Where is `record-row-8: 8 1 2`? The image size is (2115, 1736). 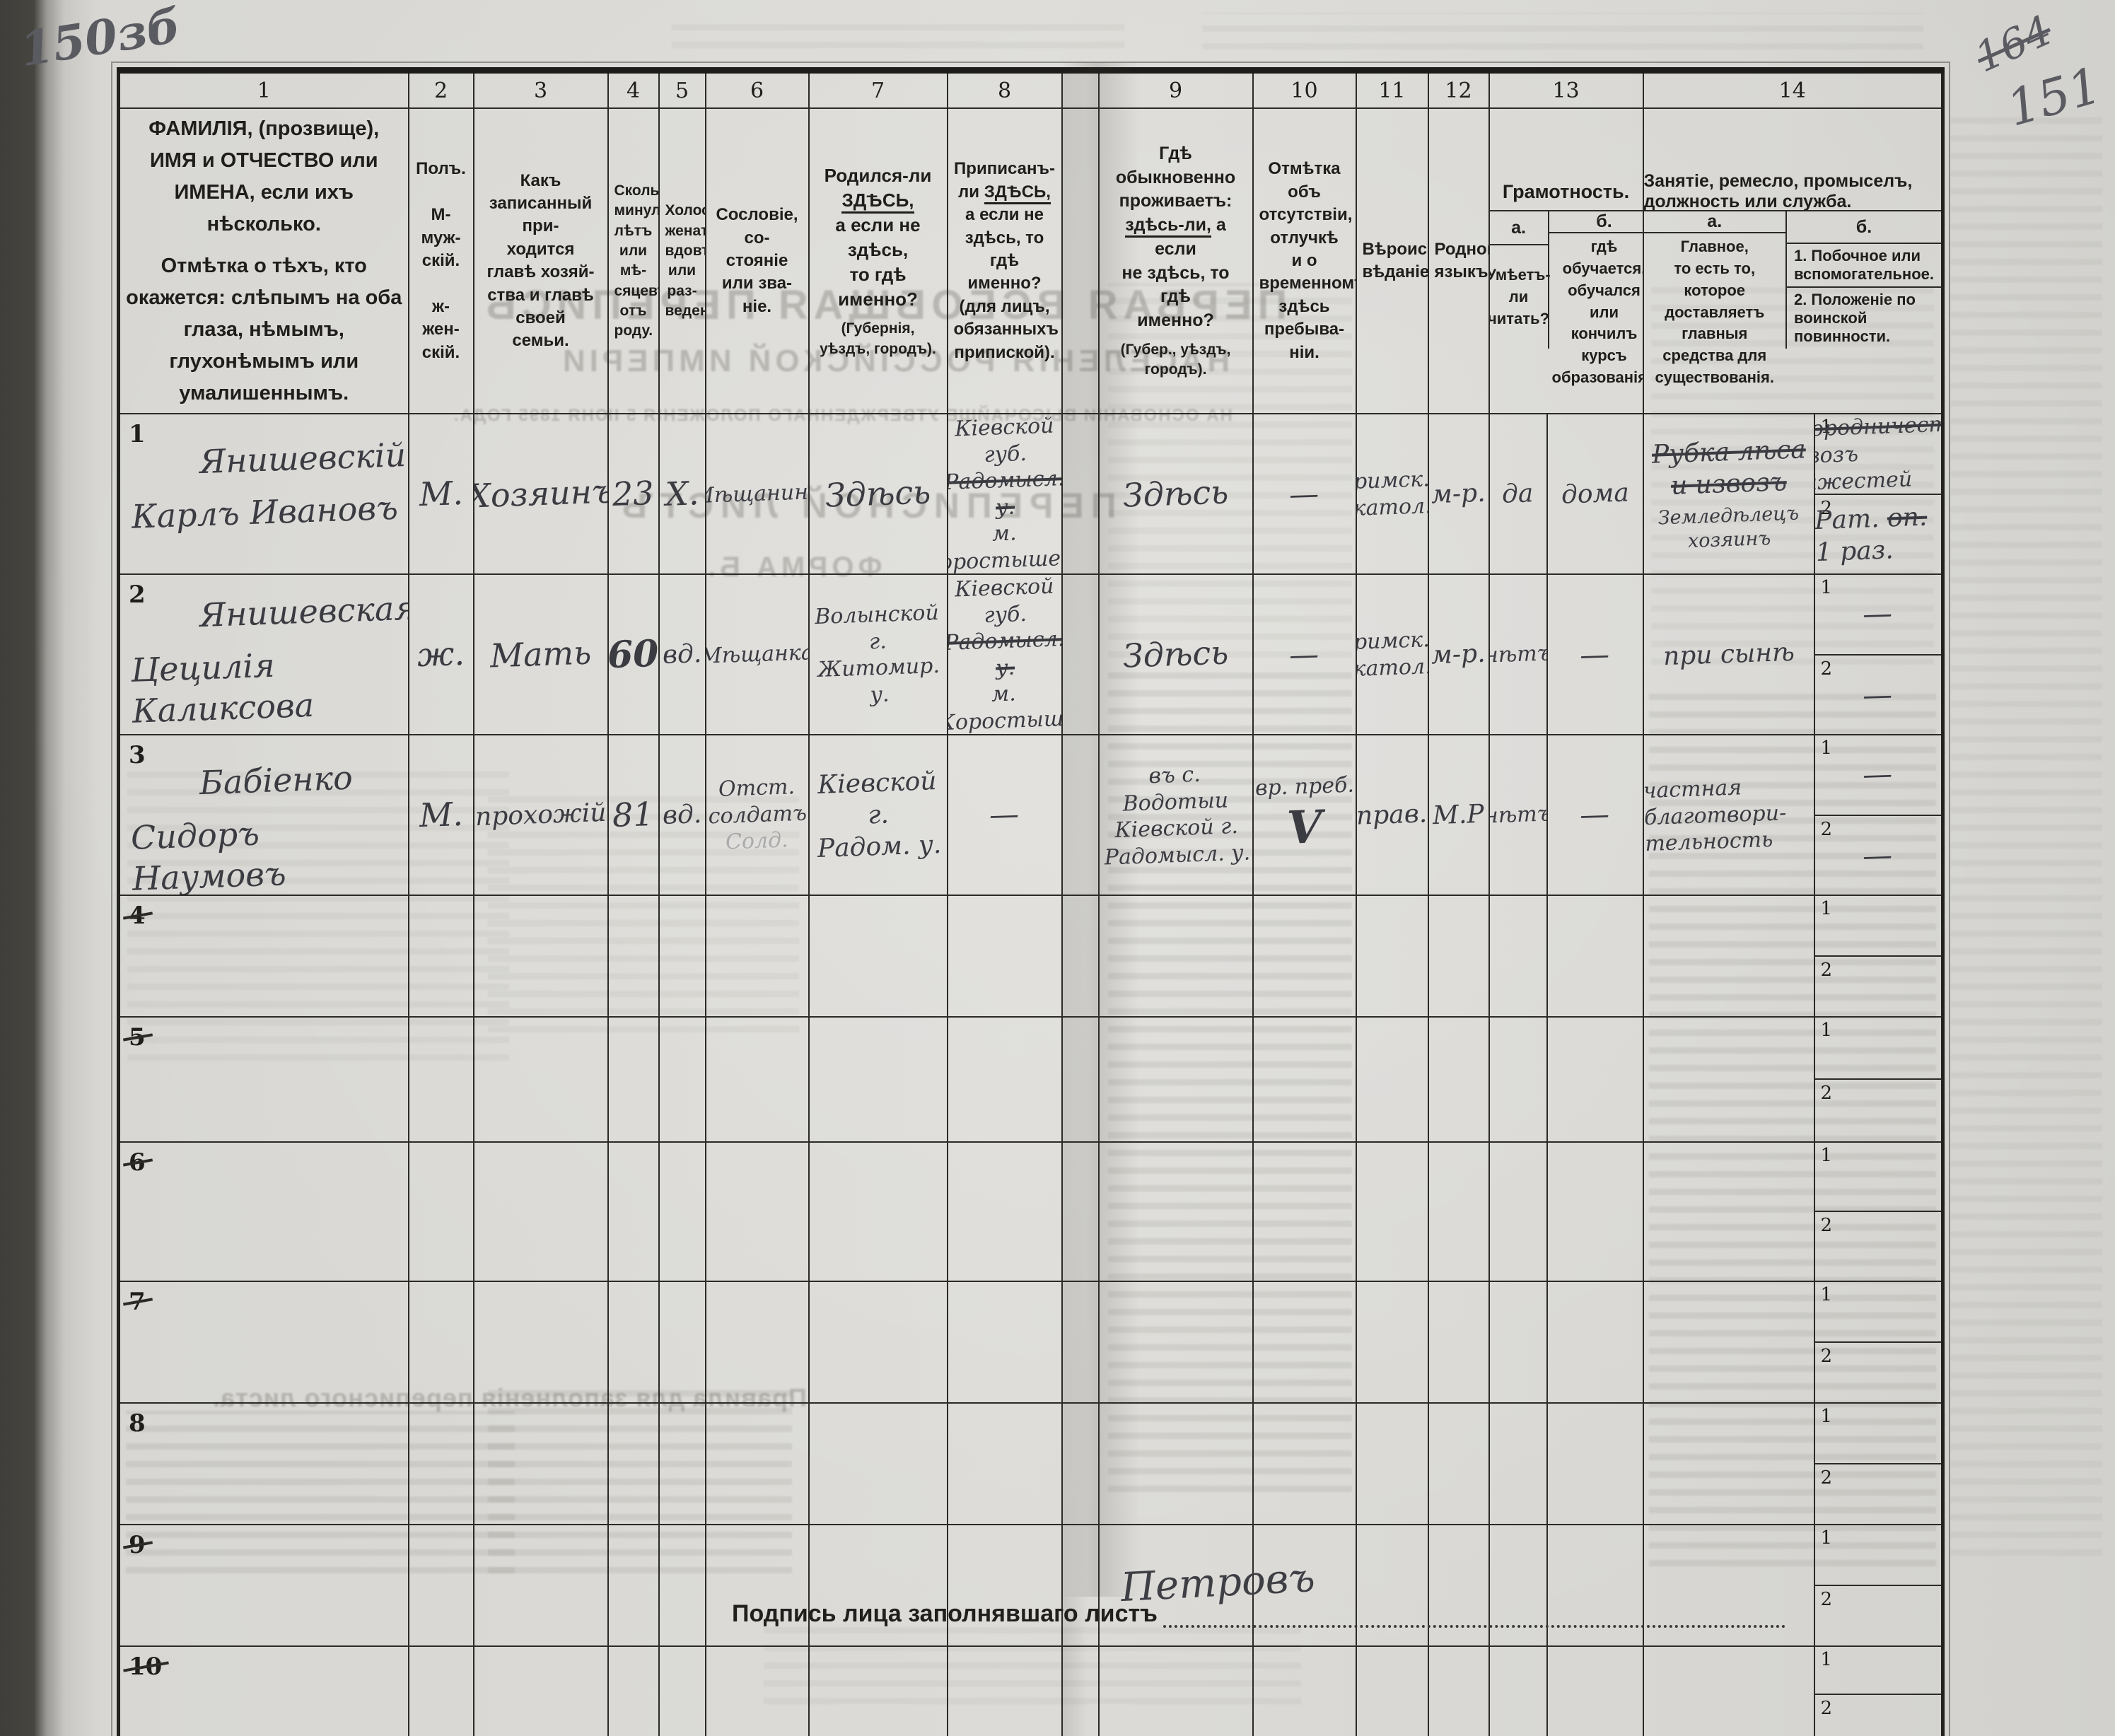 record-row-8: 8 1 2 is located at coordinates (1030, 1464).